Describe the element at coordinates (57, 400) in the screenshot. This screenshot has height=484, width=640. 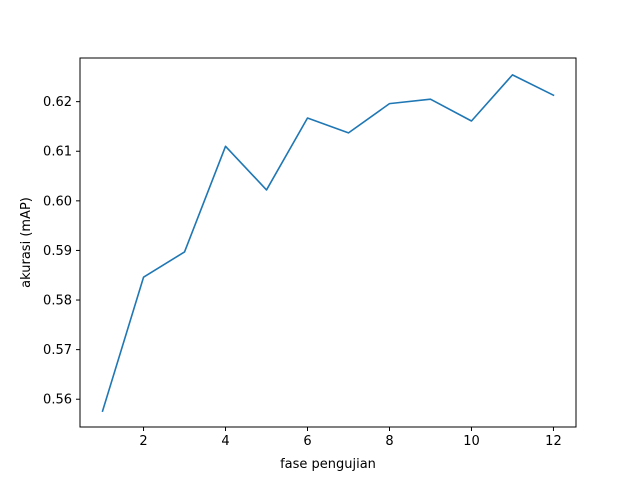
I see `y-tick-label: 0.56` at that location.